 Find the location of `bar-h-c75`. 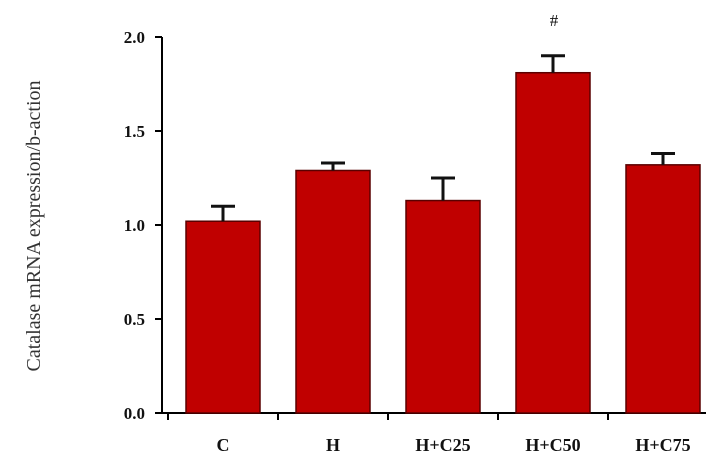

bar-h-c75 is located at coordinates (663, 289).